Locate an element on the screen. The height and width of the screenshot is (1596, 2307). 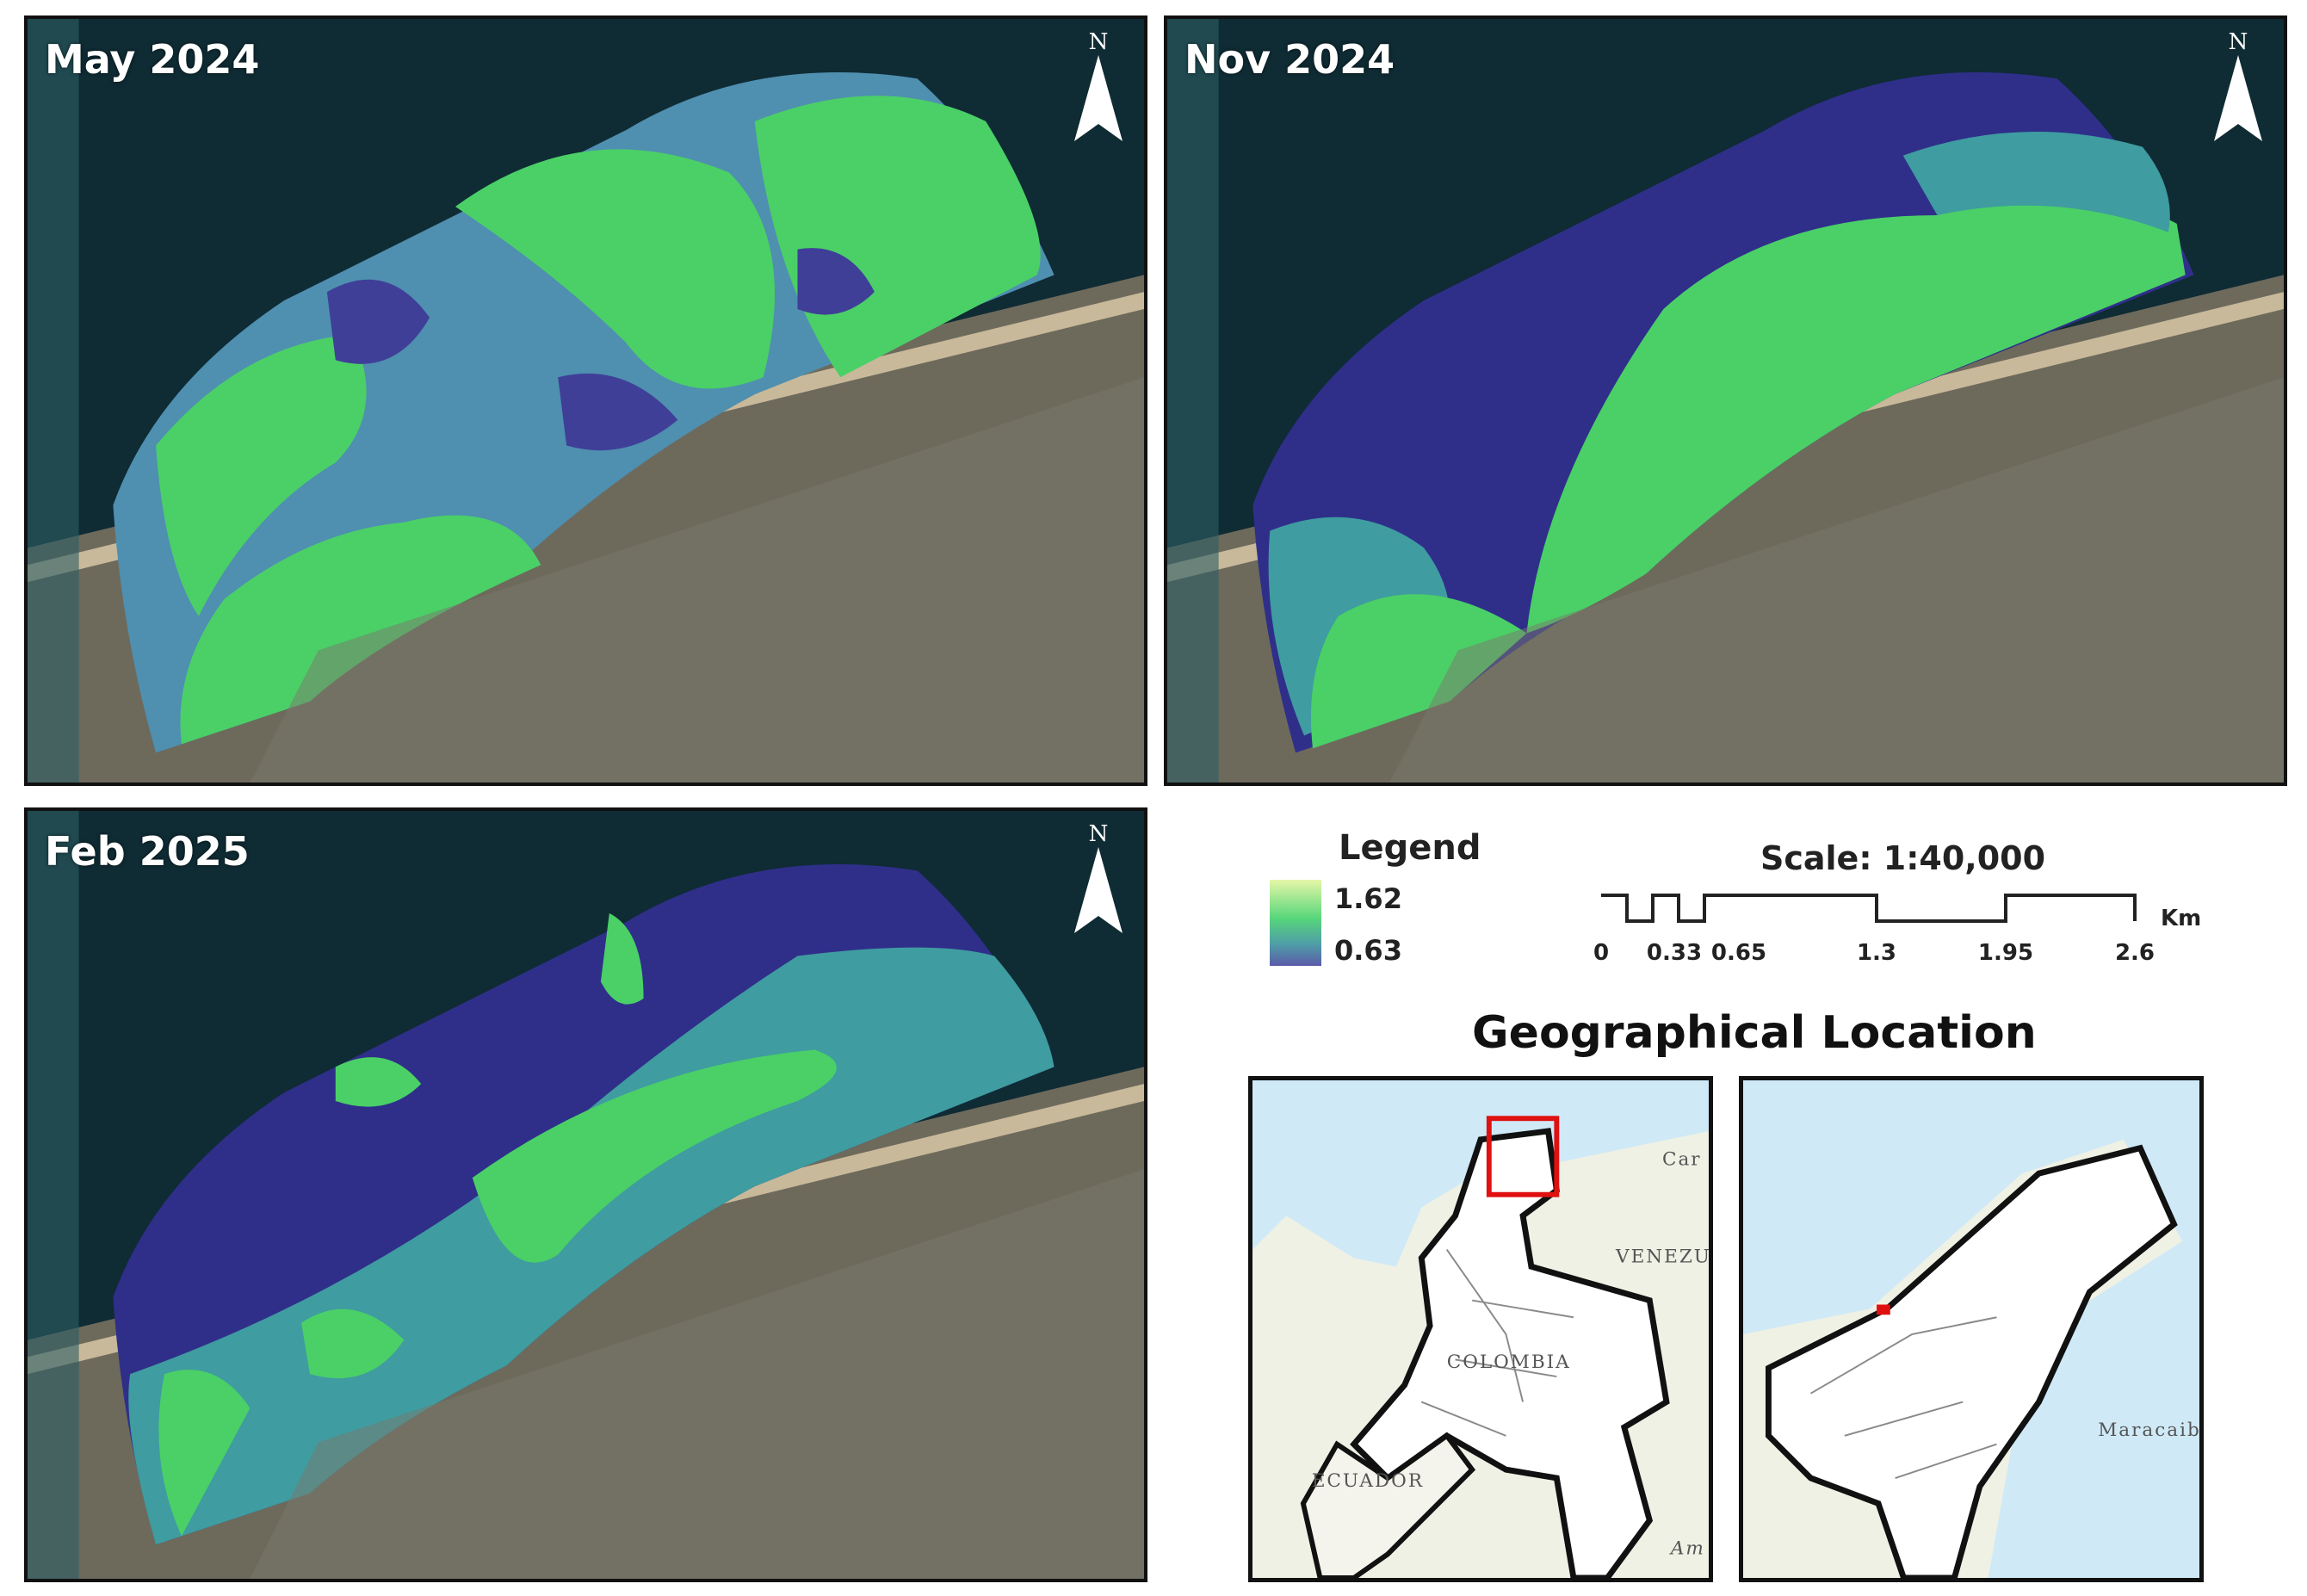
panel-title: Nov 2024 is located at coordinates (1289, 59).